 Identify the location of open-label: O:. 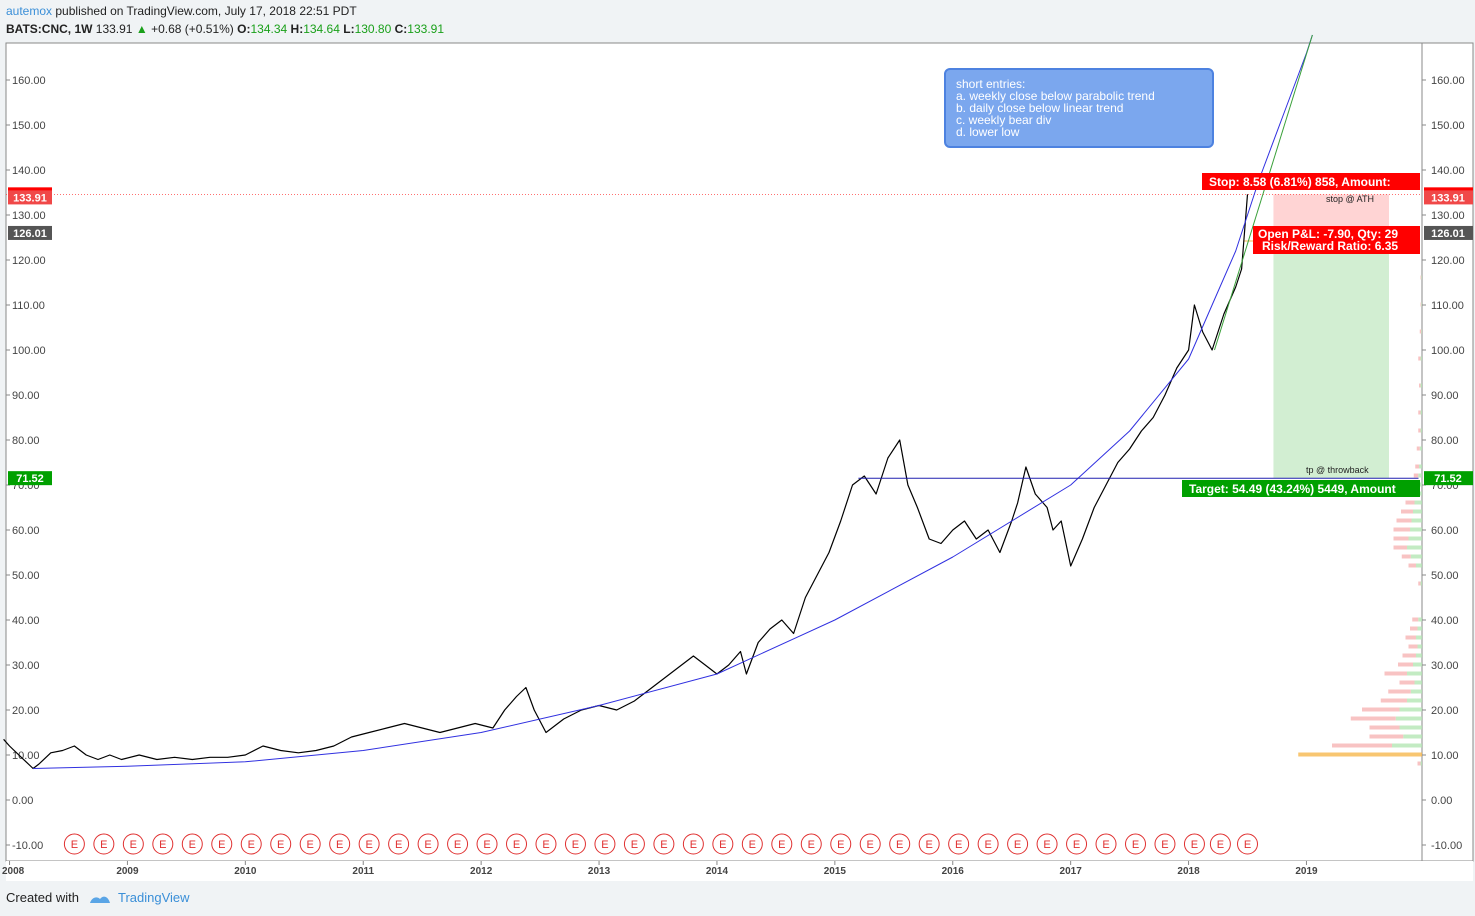
(244, 29).